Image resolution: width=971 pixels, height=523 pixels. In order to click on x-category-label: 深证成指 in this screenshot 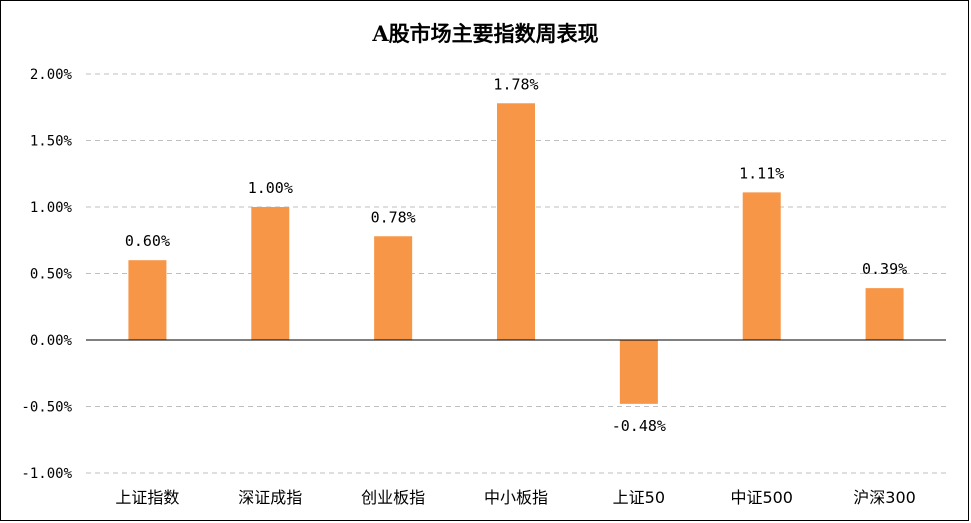, I will do `click(270, 497)`.